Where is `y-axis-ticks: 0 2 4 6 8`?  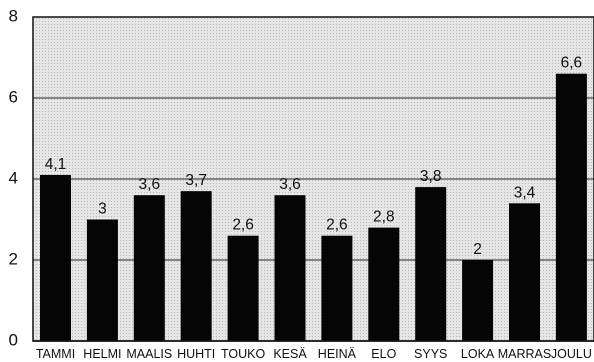 y-axis-ticks: 0 2 4 6 8 is located at coordinates (13, 177).